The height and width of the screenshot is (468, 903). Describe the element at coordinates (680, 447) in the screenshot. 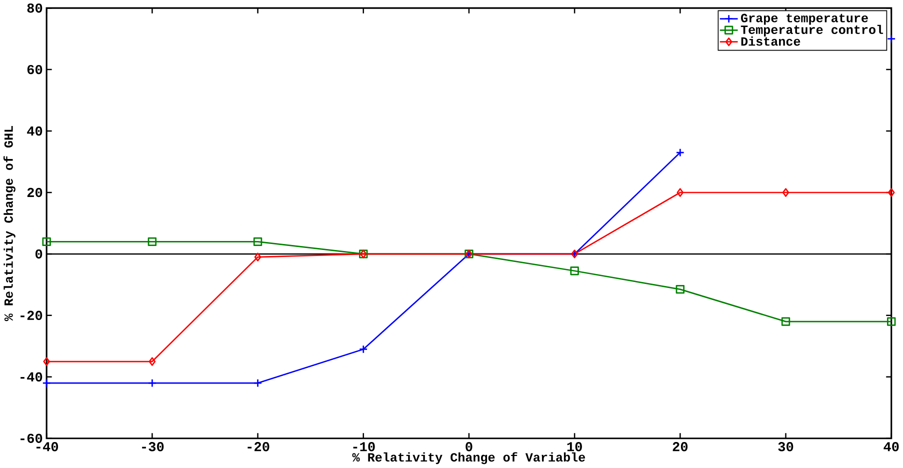

I see `x-tick-label: 20` at that location.